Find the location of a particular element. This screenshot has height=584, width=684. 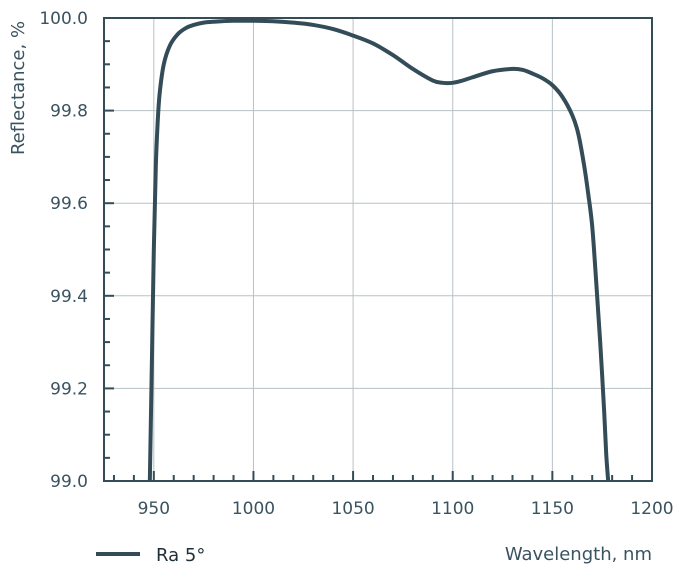

x-tick-label: 1150 is located at coordinates (552, 509).